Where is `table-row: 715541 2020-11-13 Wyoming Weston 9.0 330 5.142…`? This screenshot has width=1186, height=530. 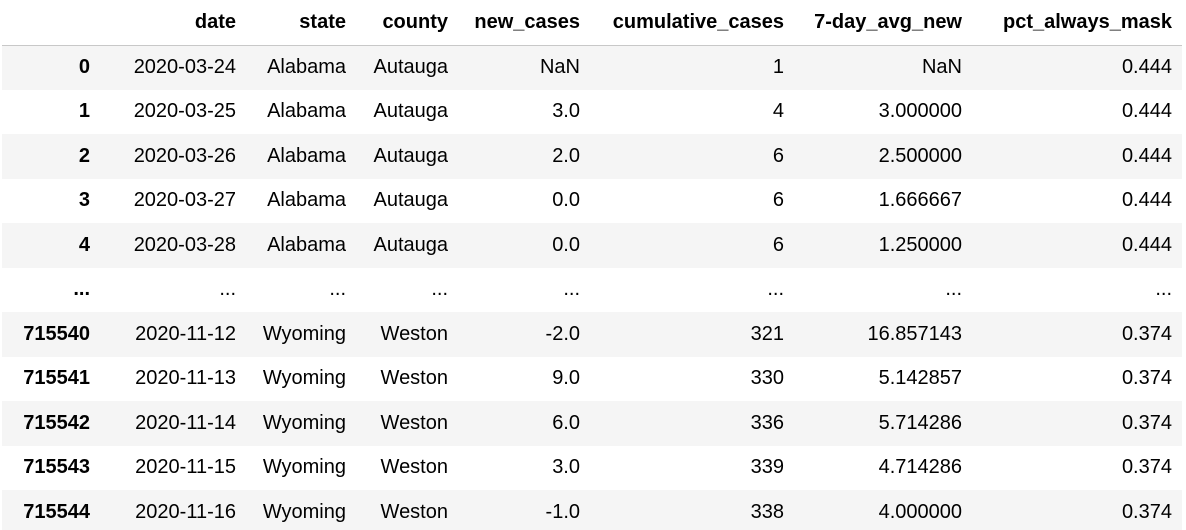
table-row: 715541 2020-11-13 Wyoming Weston 9.0 330 5.142… is located at coordinates (592, 378).